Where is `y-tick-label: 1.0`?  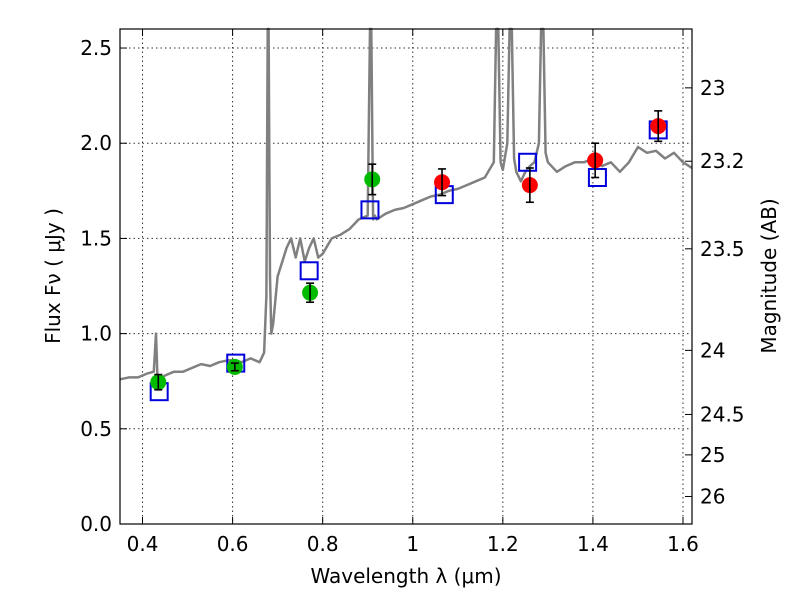
y-tick-label: 1.0 is located at coordinates (96, 334).